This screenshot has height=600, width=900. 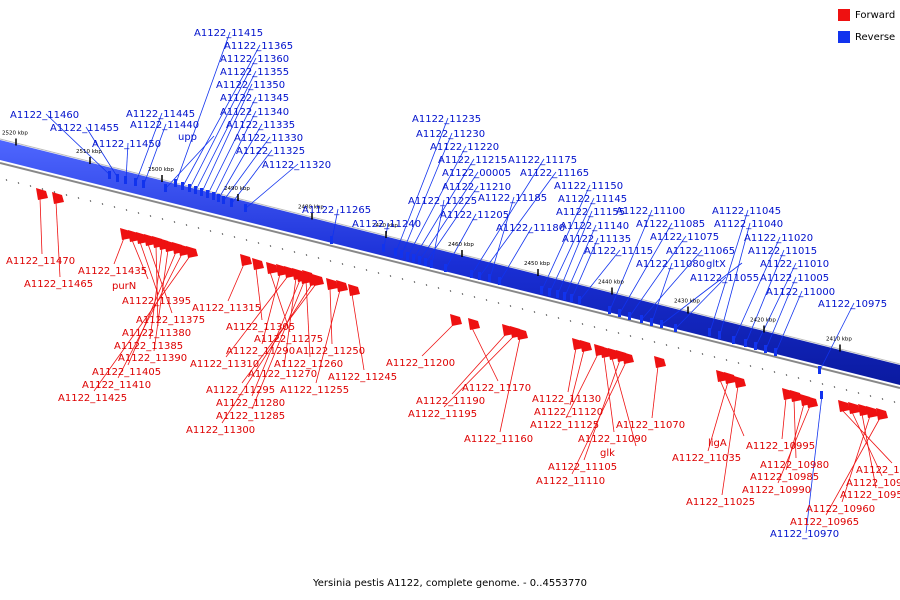 I want to click on forward-gene-label: A1122_11465, so click(x=58, y=284).